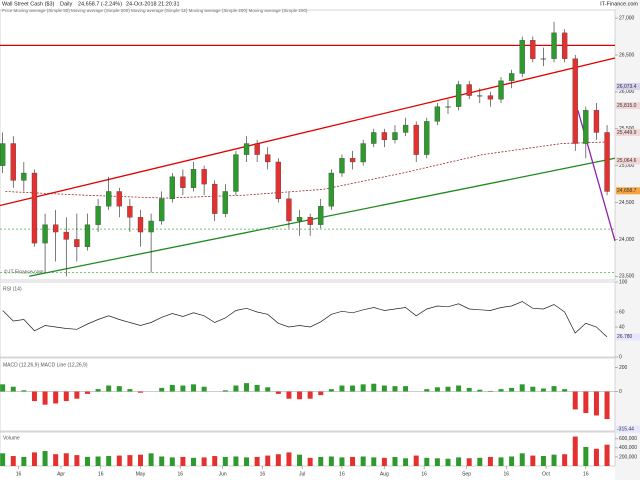  I want to click on price-marker-label: 25,449.9, so click(627, 133).